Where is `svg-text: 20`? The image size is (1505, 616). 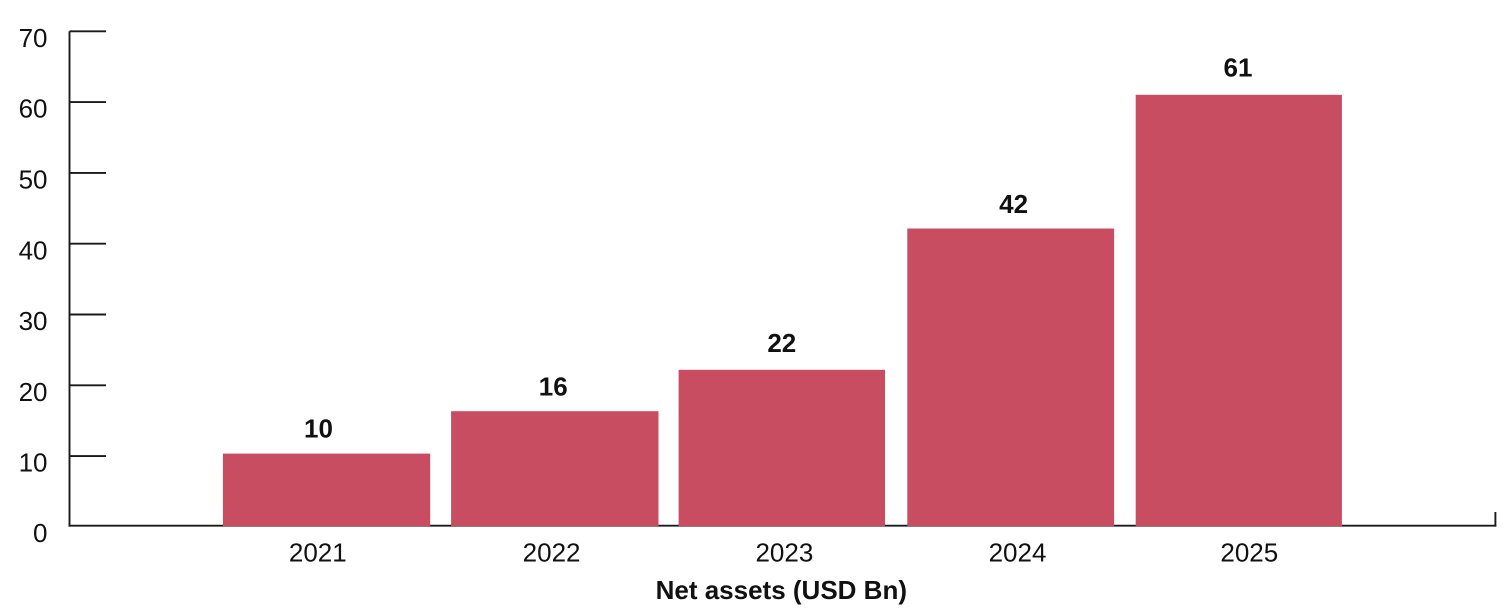 svg-text: 20 is located at coordinates (33, 392).